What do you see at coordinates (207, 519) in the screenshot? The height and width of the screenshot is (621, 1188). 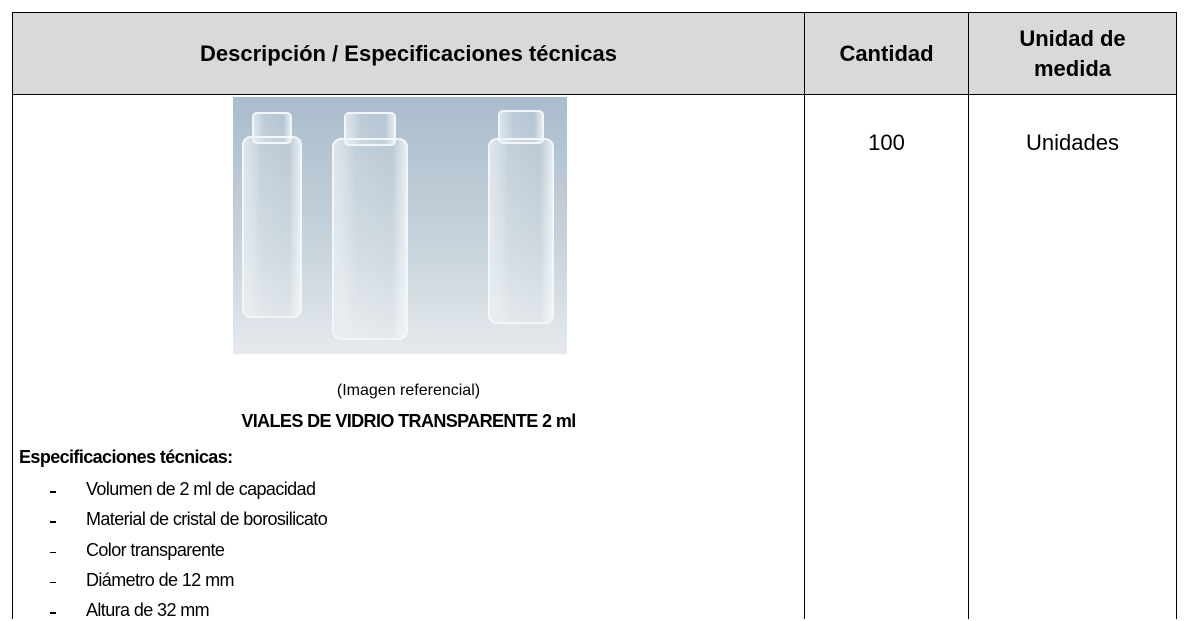 I see `spec-item: Material de cristal de borosilicato` at bounding box center [207, 519].